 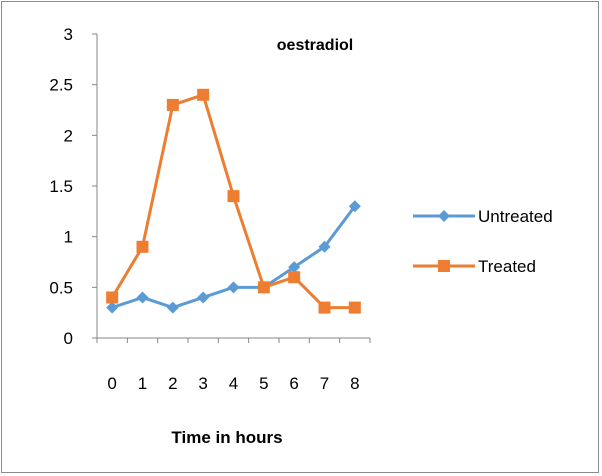 I want to click on y-tick-label: 0.5, so click(x=61, y=287).